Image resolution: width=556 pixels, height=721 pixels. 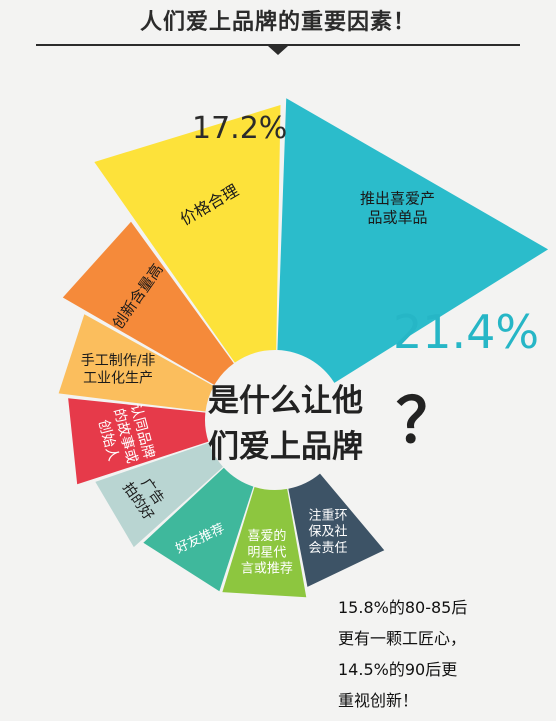 What do you see at coordinates (285, 401) in the screenshot?
I see `center-line-1: 是什么让他` at bounding box center [285, 401].